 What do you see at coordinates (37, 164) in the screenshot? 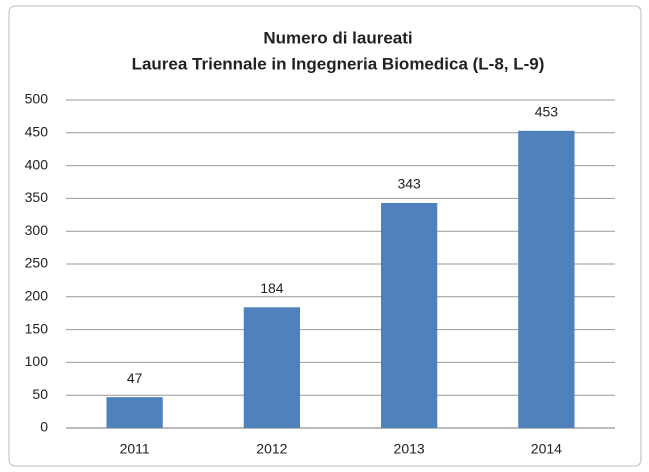
I see `y-tick-label: 400` at bounding box center [37, 164].